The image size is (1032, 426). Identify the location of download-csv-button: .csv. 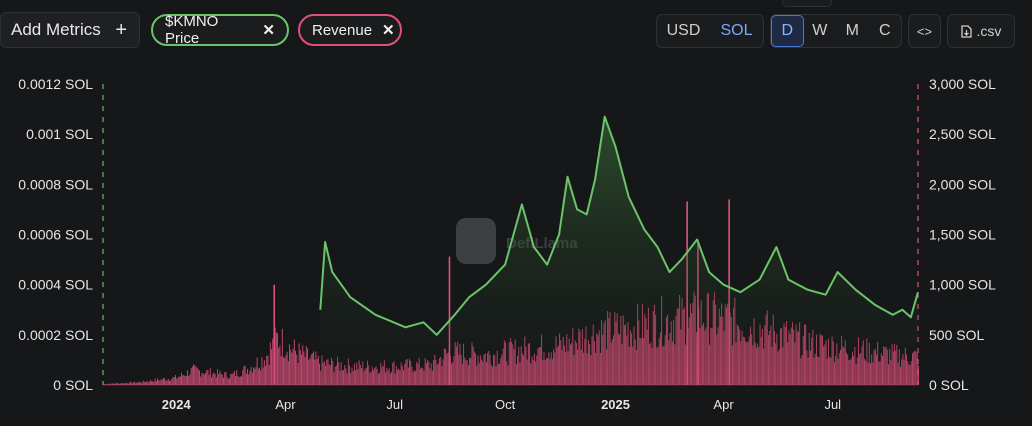
(981, 31).